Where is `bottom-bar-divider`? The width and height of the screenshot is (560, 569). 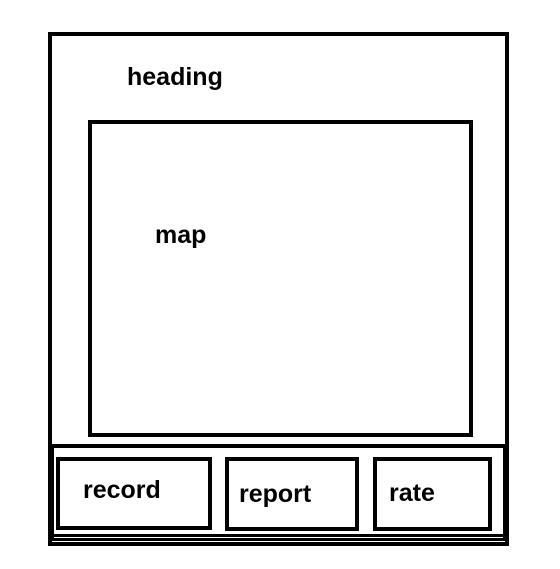
bottom-bar-divider is located at coordinates (278, 535).